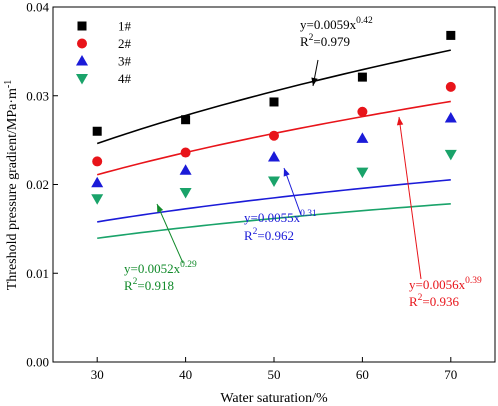 This screenshot has height=406, width=498. I want to click on fit-r2-symbol-2: R, so click(413, 301).